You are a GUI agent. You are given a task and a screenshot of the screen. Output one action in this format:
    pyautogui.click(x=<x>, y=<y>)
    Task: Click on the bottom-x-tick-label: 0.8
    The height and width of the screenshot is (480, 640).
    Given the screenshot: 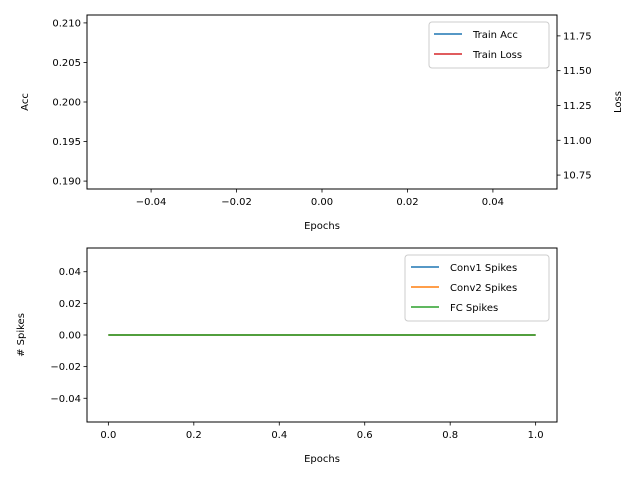 What is the action you would take?
    pyautogui.click(x=450, y=435)
    